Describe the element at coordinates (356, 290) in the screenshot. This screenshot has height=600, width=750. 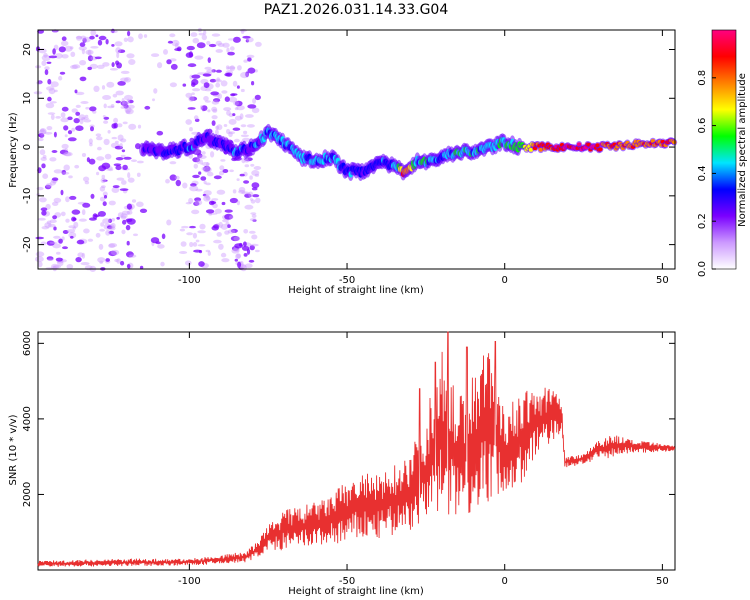
I see `spectrogram-x-axis-label: Height of straight line (km)` at that location.